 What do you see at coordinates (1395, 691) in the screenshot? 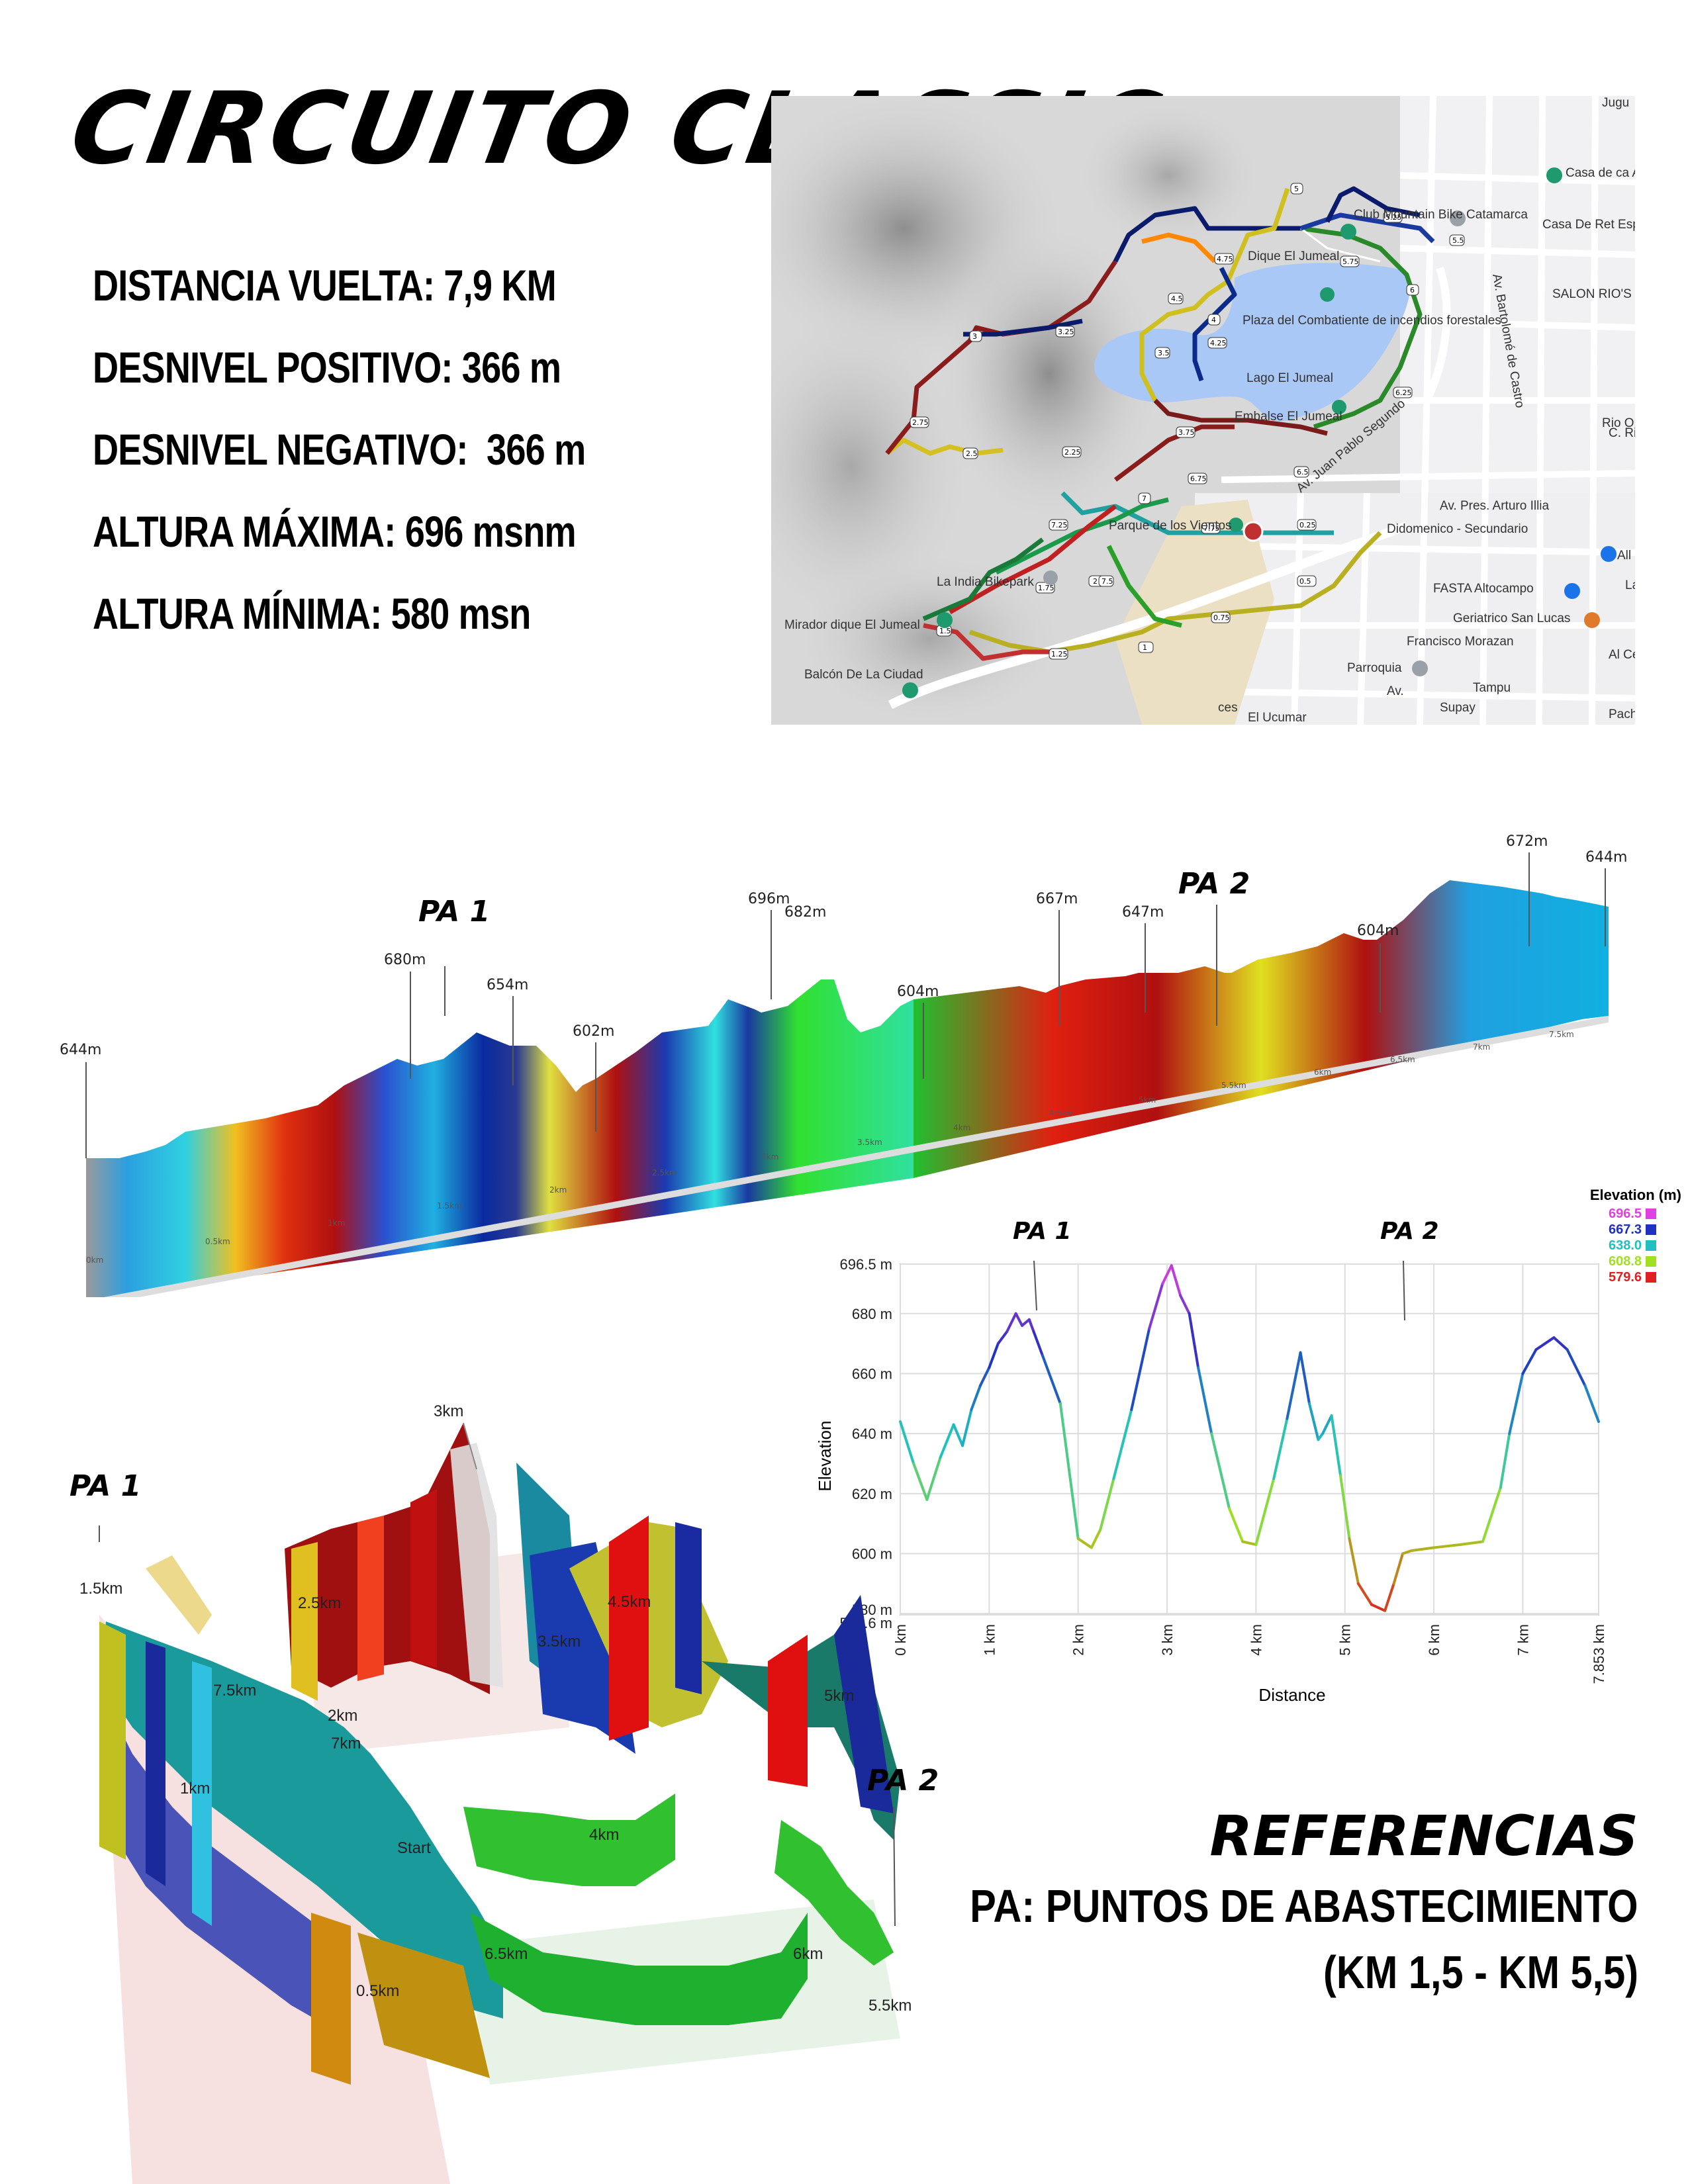
I see `svg-text: Av.` at bounding box center [1395, 691].